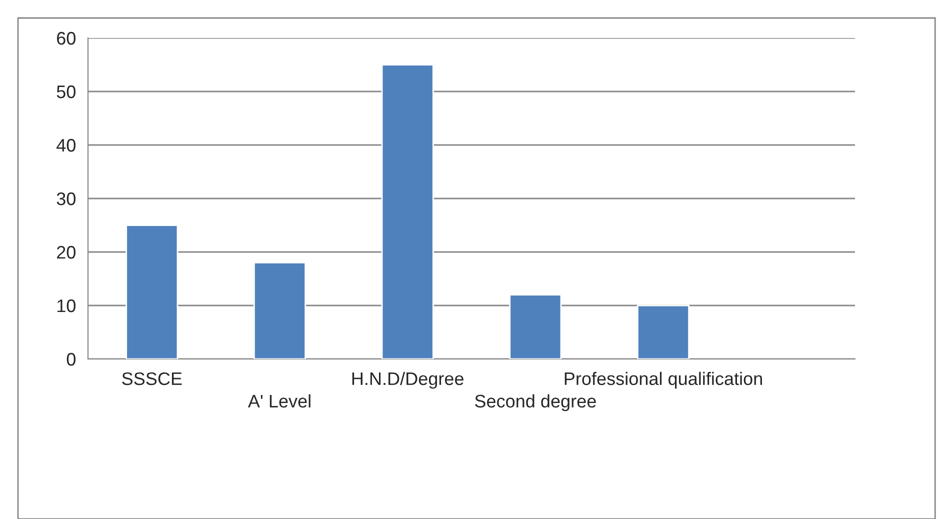  I want to click on x-tick-label: Second degree, so click(535, 403).